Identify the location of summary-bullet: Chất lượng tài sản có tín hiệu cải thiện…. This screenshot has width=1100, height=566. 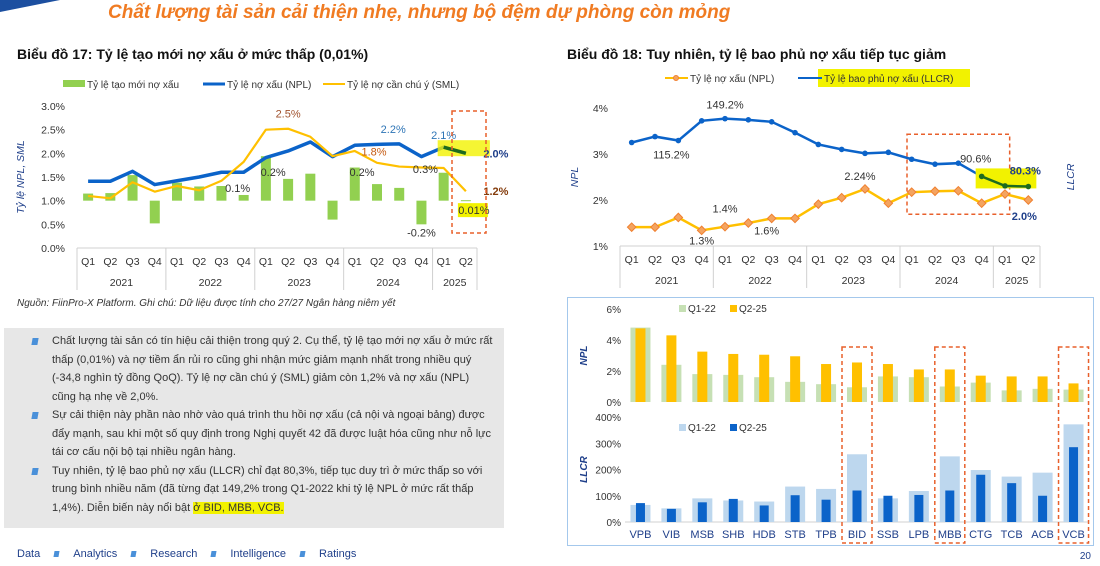
(262, 369).